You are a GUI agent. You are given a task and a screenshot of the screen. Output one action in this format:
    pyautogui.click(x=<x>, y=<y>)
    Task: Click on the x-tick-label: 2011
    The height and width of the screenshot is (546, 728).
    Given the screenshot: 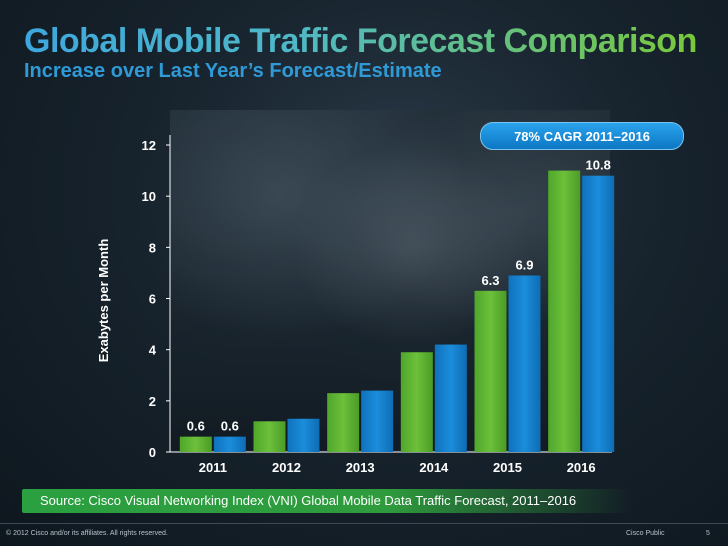 What is the action you would take?
    pyautogui.click(x=213, y=467)
    